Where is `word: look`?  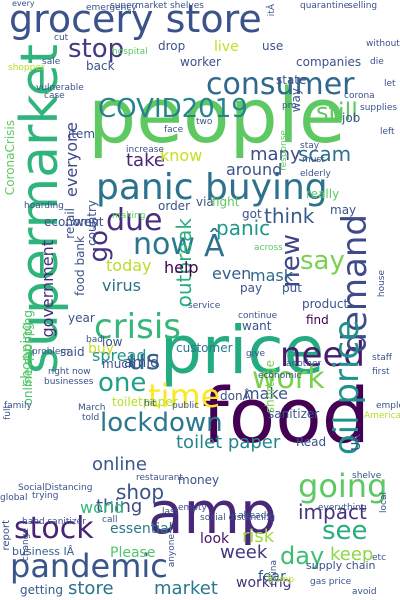 word: look is located at coordinates (215, 539).